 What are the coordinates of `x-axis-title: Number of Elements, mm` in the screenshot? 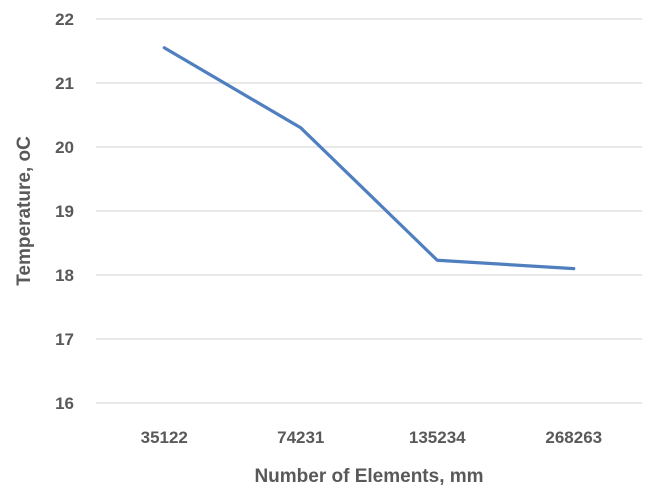 It's located at (368, 476).